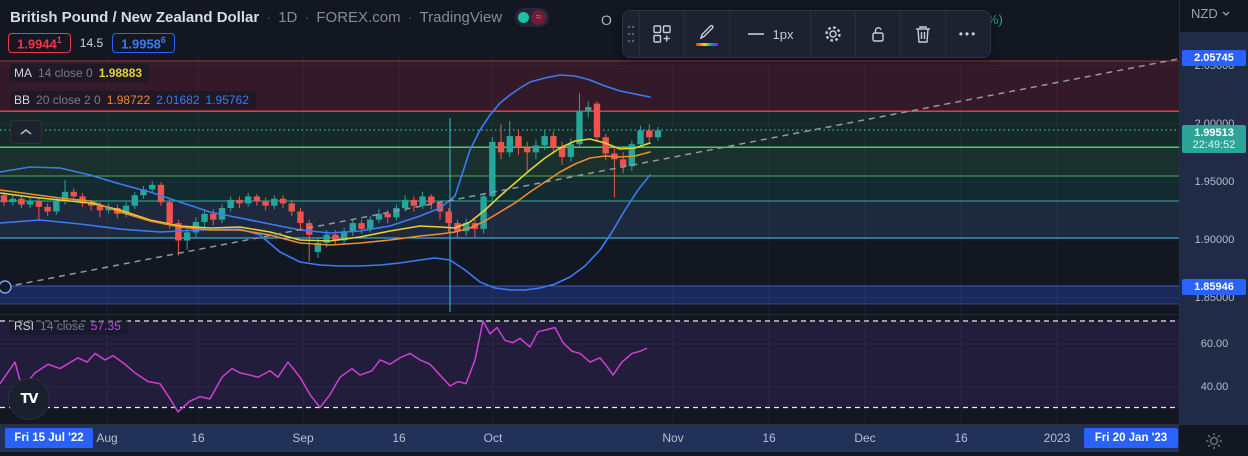 The width and height of the screenshot is (1248, 456). I want to click on rsi-legend-row: RSI 14 close 57.35, so click(69, 326).